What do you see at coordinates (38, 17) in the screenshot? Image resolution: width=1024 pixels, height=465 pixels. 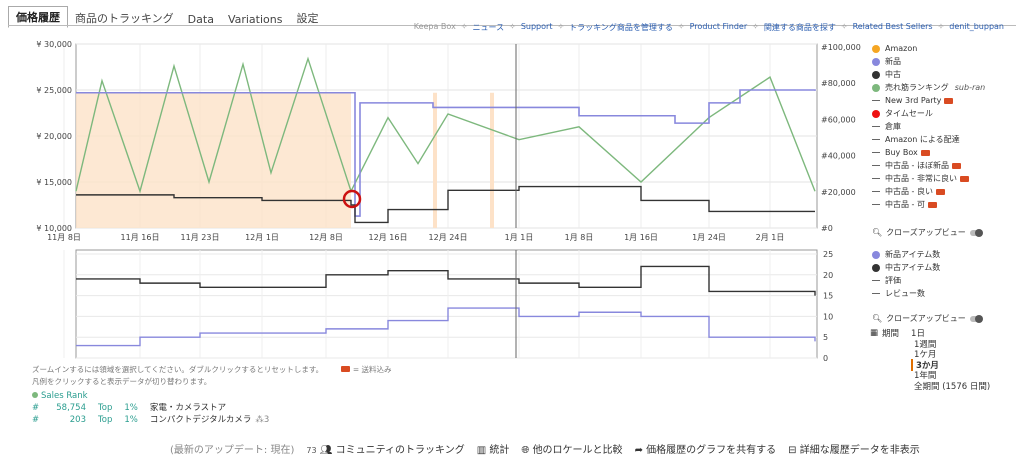 I see `tab-price-history: 価格履歴` at bounding box center [38, 17].